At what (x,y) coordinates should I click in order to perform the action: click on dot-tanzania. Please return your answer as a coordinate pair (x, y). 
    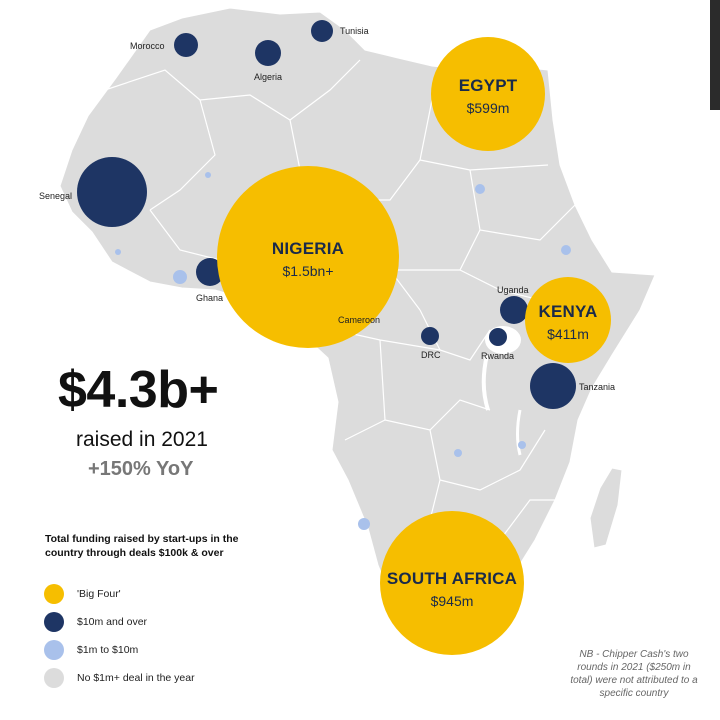
    Looking at the image, I should click on (553, 386).